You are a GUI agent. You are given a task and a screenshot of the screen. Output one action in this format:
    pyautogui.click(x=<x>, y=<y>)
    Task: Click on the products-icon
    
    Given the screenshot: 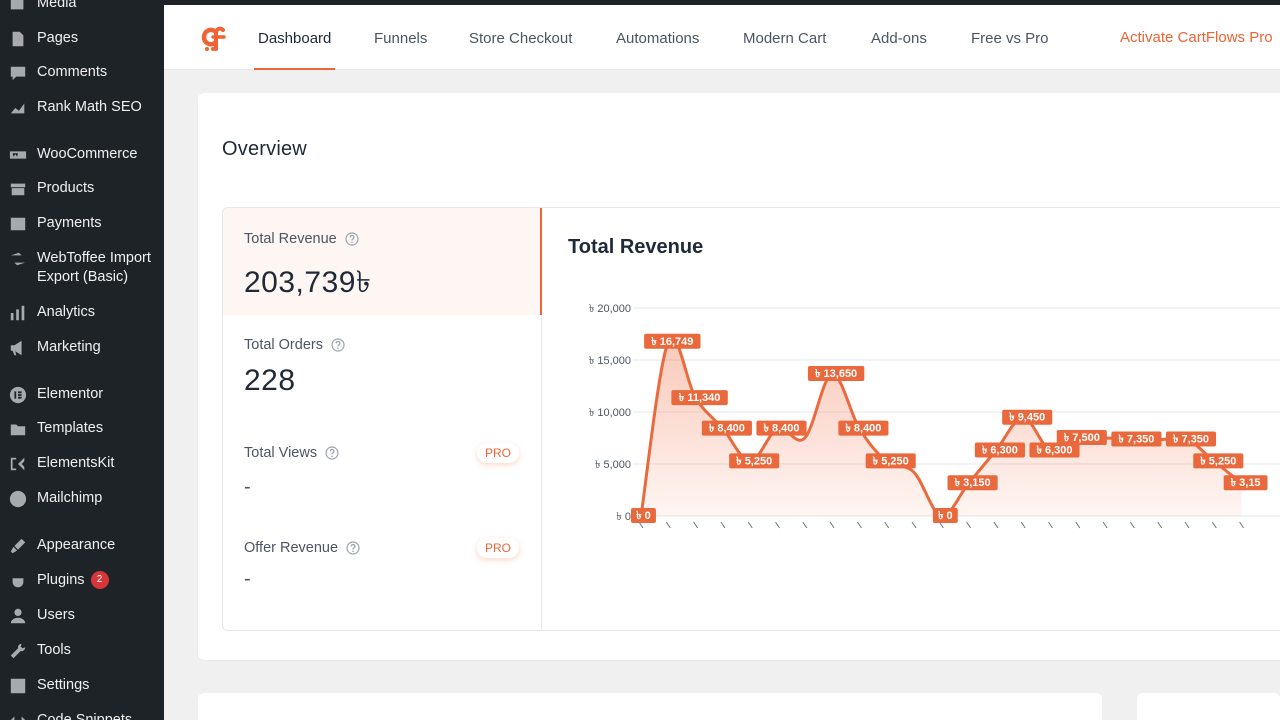 What is the action you would take?
    pyautogui.click(x=18, y=188)
    